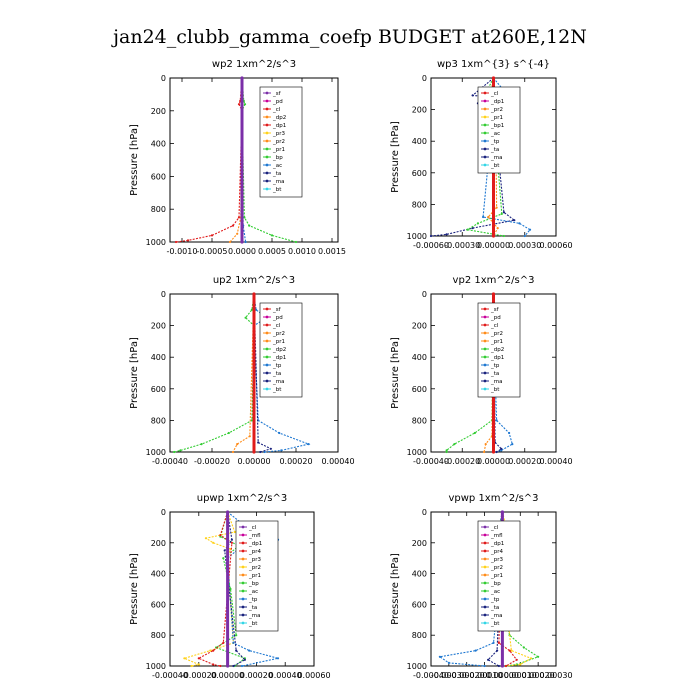  I want to click on panel-title: wp3 1xm^{3} s^{-4}, so click(493, 64).